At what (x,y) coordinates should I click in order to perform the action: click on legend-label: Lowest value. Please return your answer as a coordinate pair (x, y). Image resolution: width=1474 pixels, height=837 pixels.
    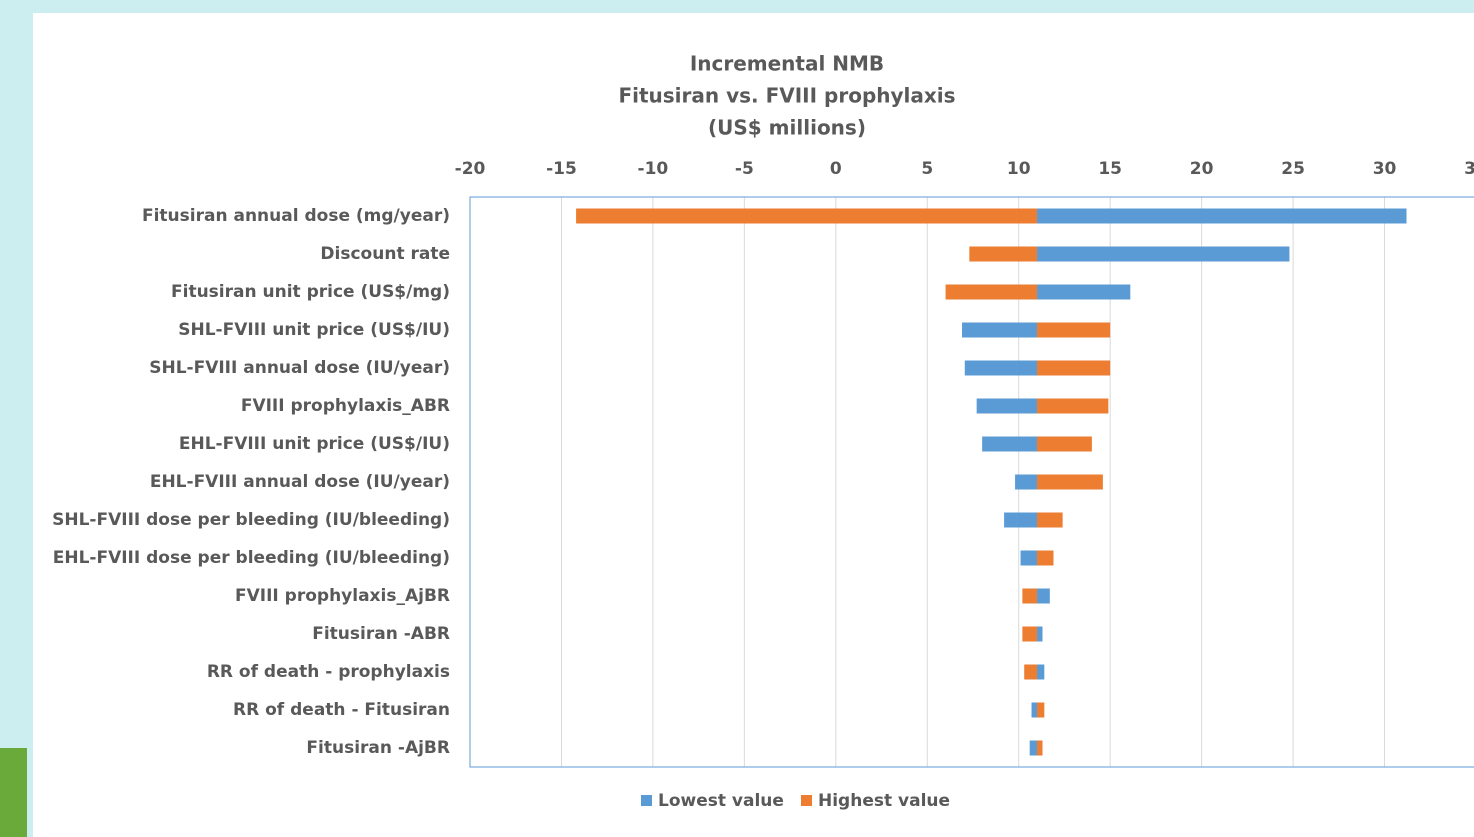
    Looking at the image, I should click on (721, 801).